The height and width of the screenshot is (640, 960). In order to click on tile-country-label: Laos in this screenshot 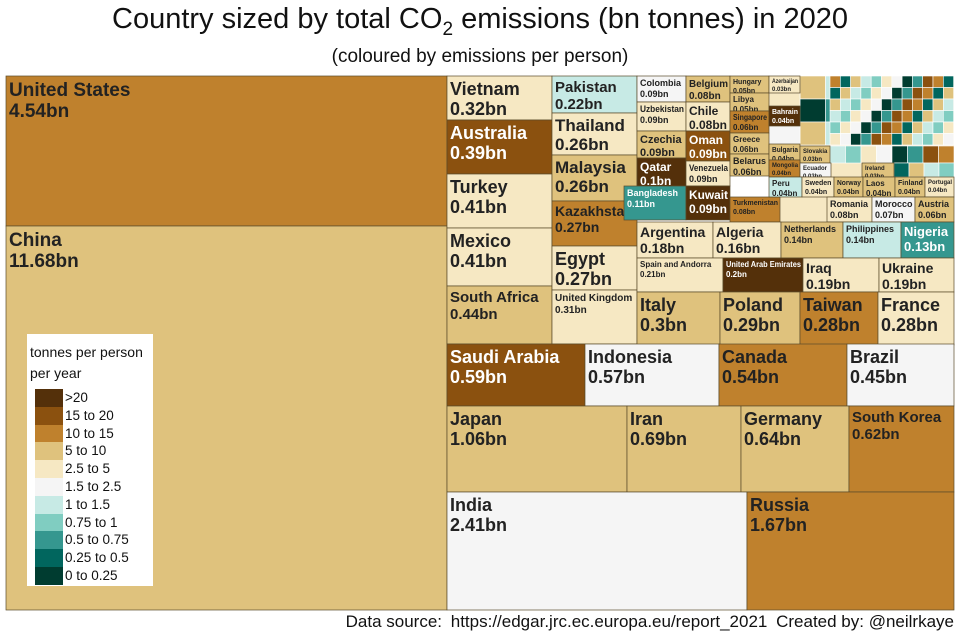, I will do `click(875, 183)`.